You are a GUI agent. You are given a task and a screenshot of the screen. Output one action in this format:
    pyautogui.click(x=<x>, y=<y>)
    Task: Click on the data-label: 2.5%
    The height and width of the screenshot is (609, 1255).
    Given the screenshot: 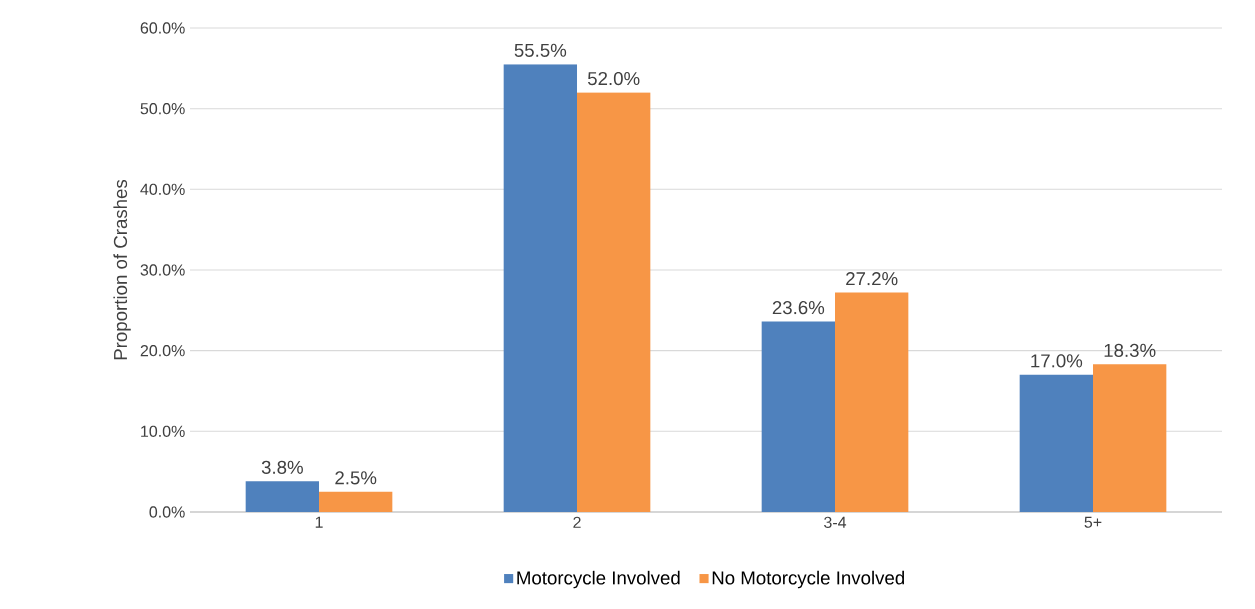 What is the action you would take?
    pyautogui.click(x=356, y=478)
    